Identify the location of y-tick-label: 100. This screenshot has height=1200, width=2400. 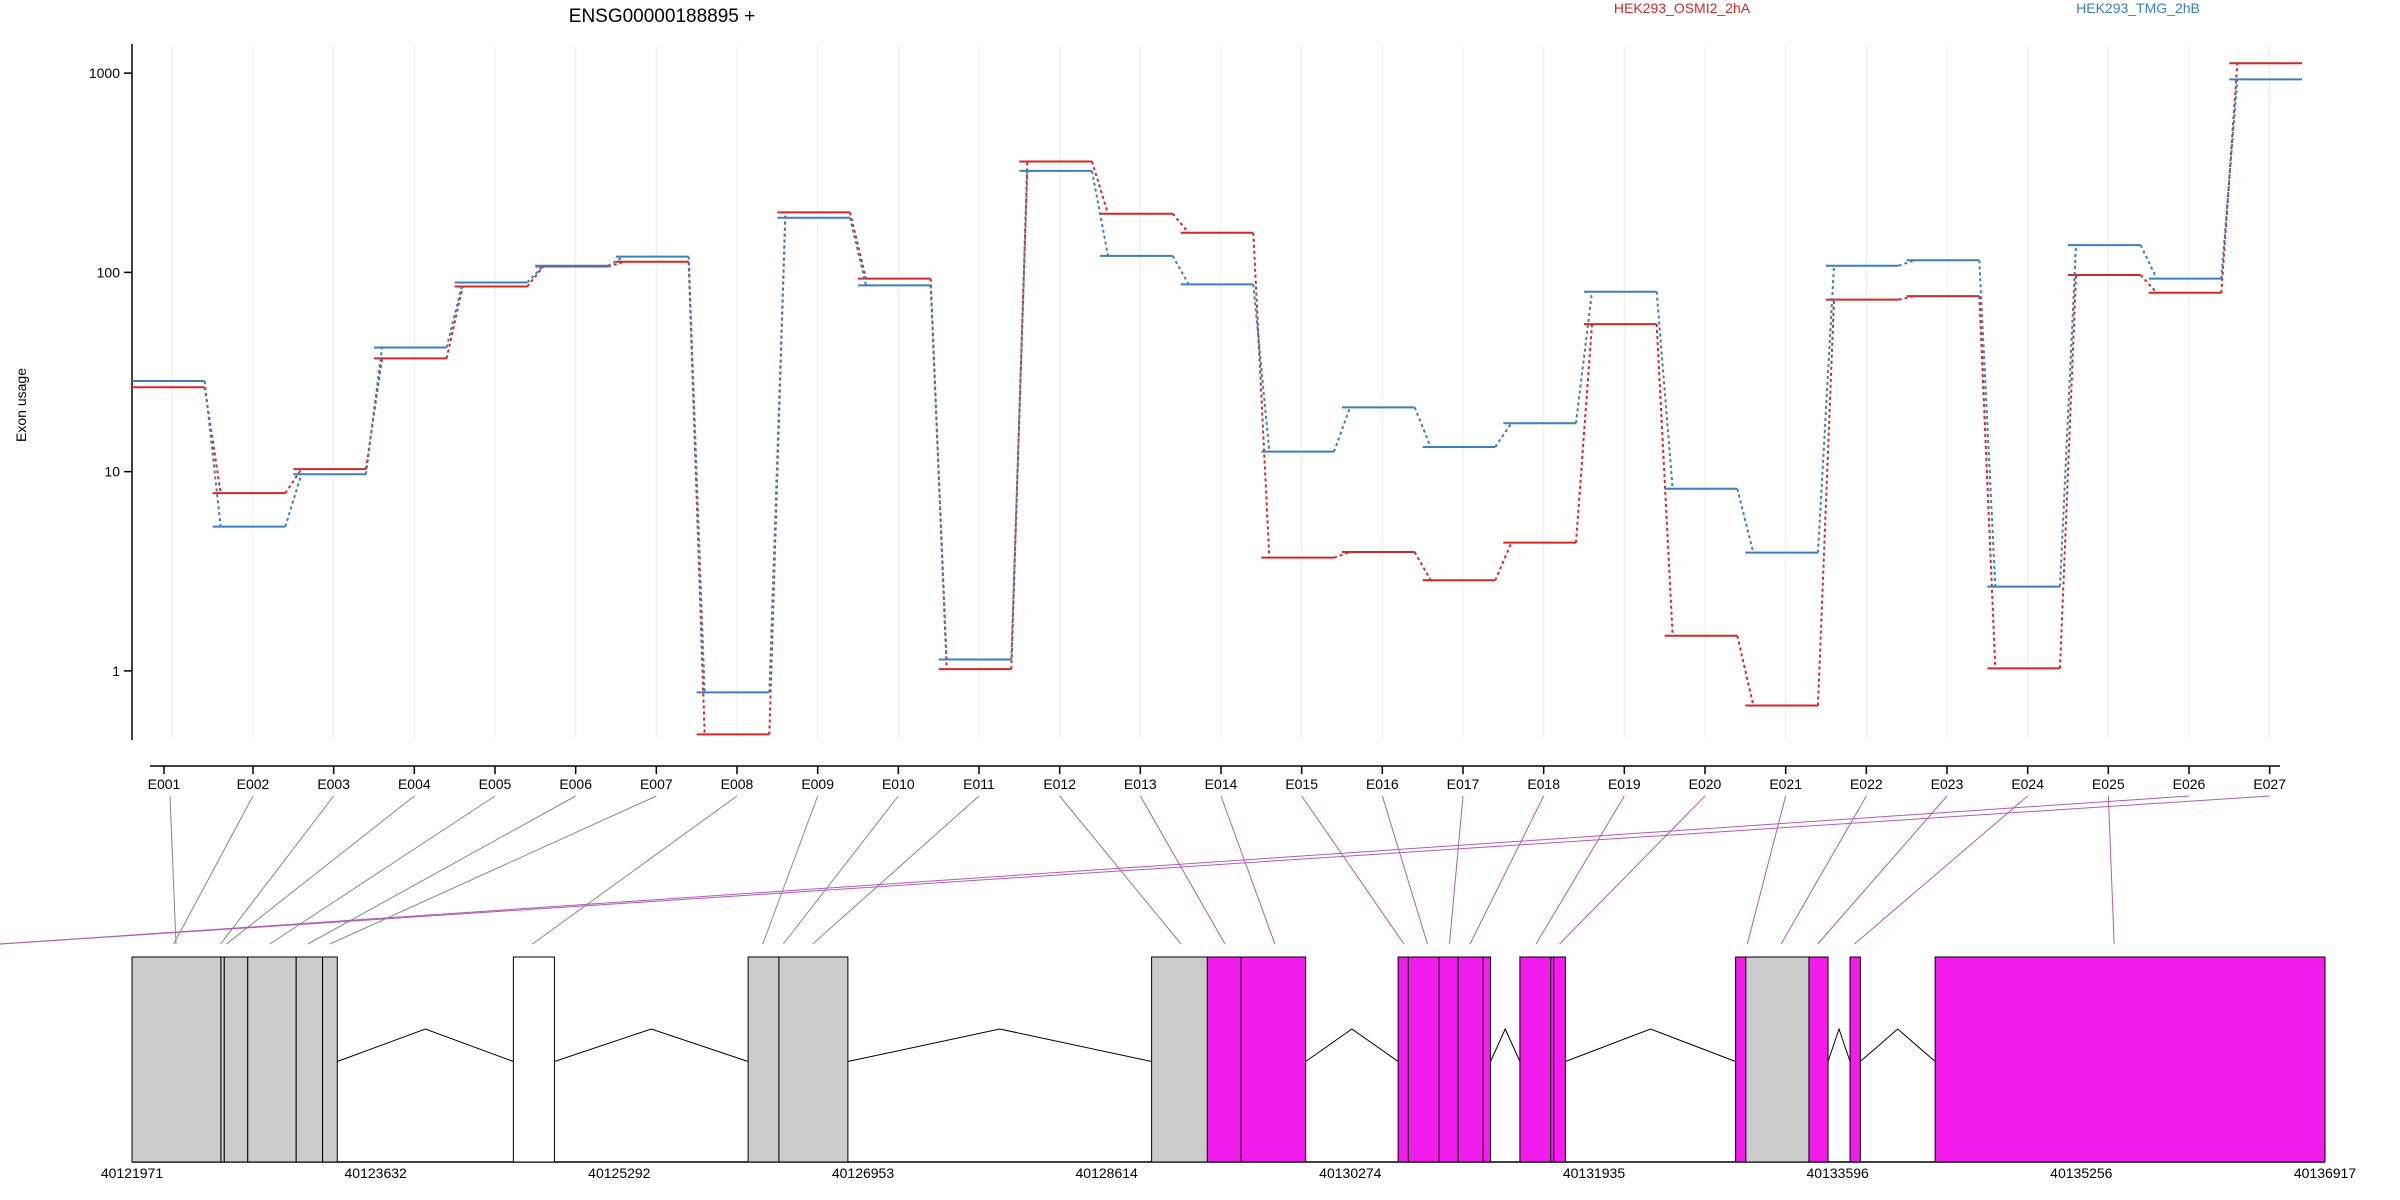
(109, 272).